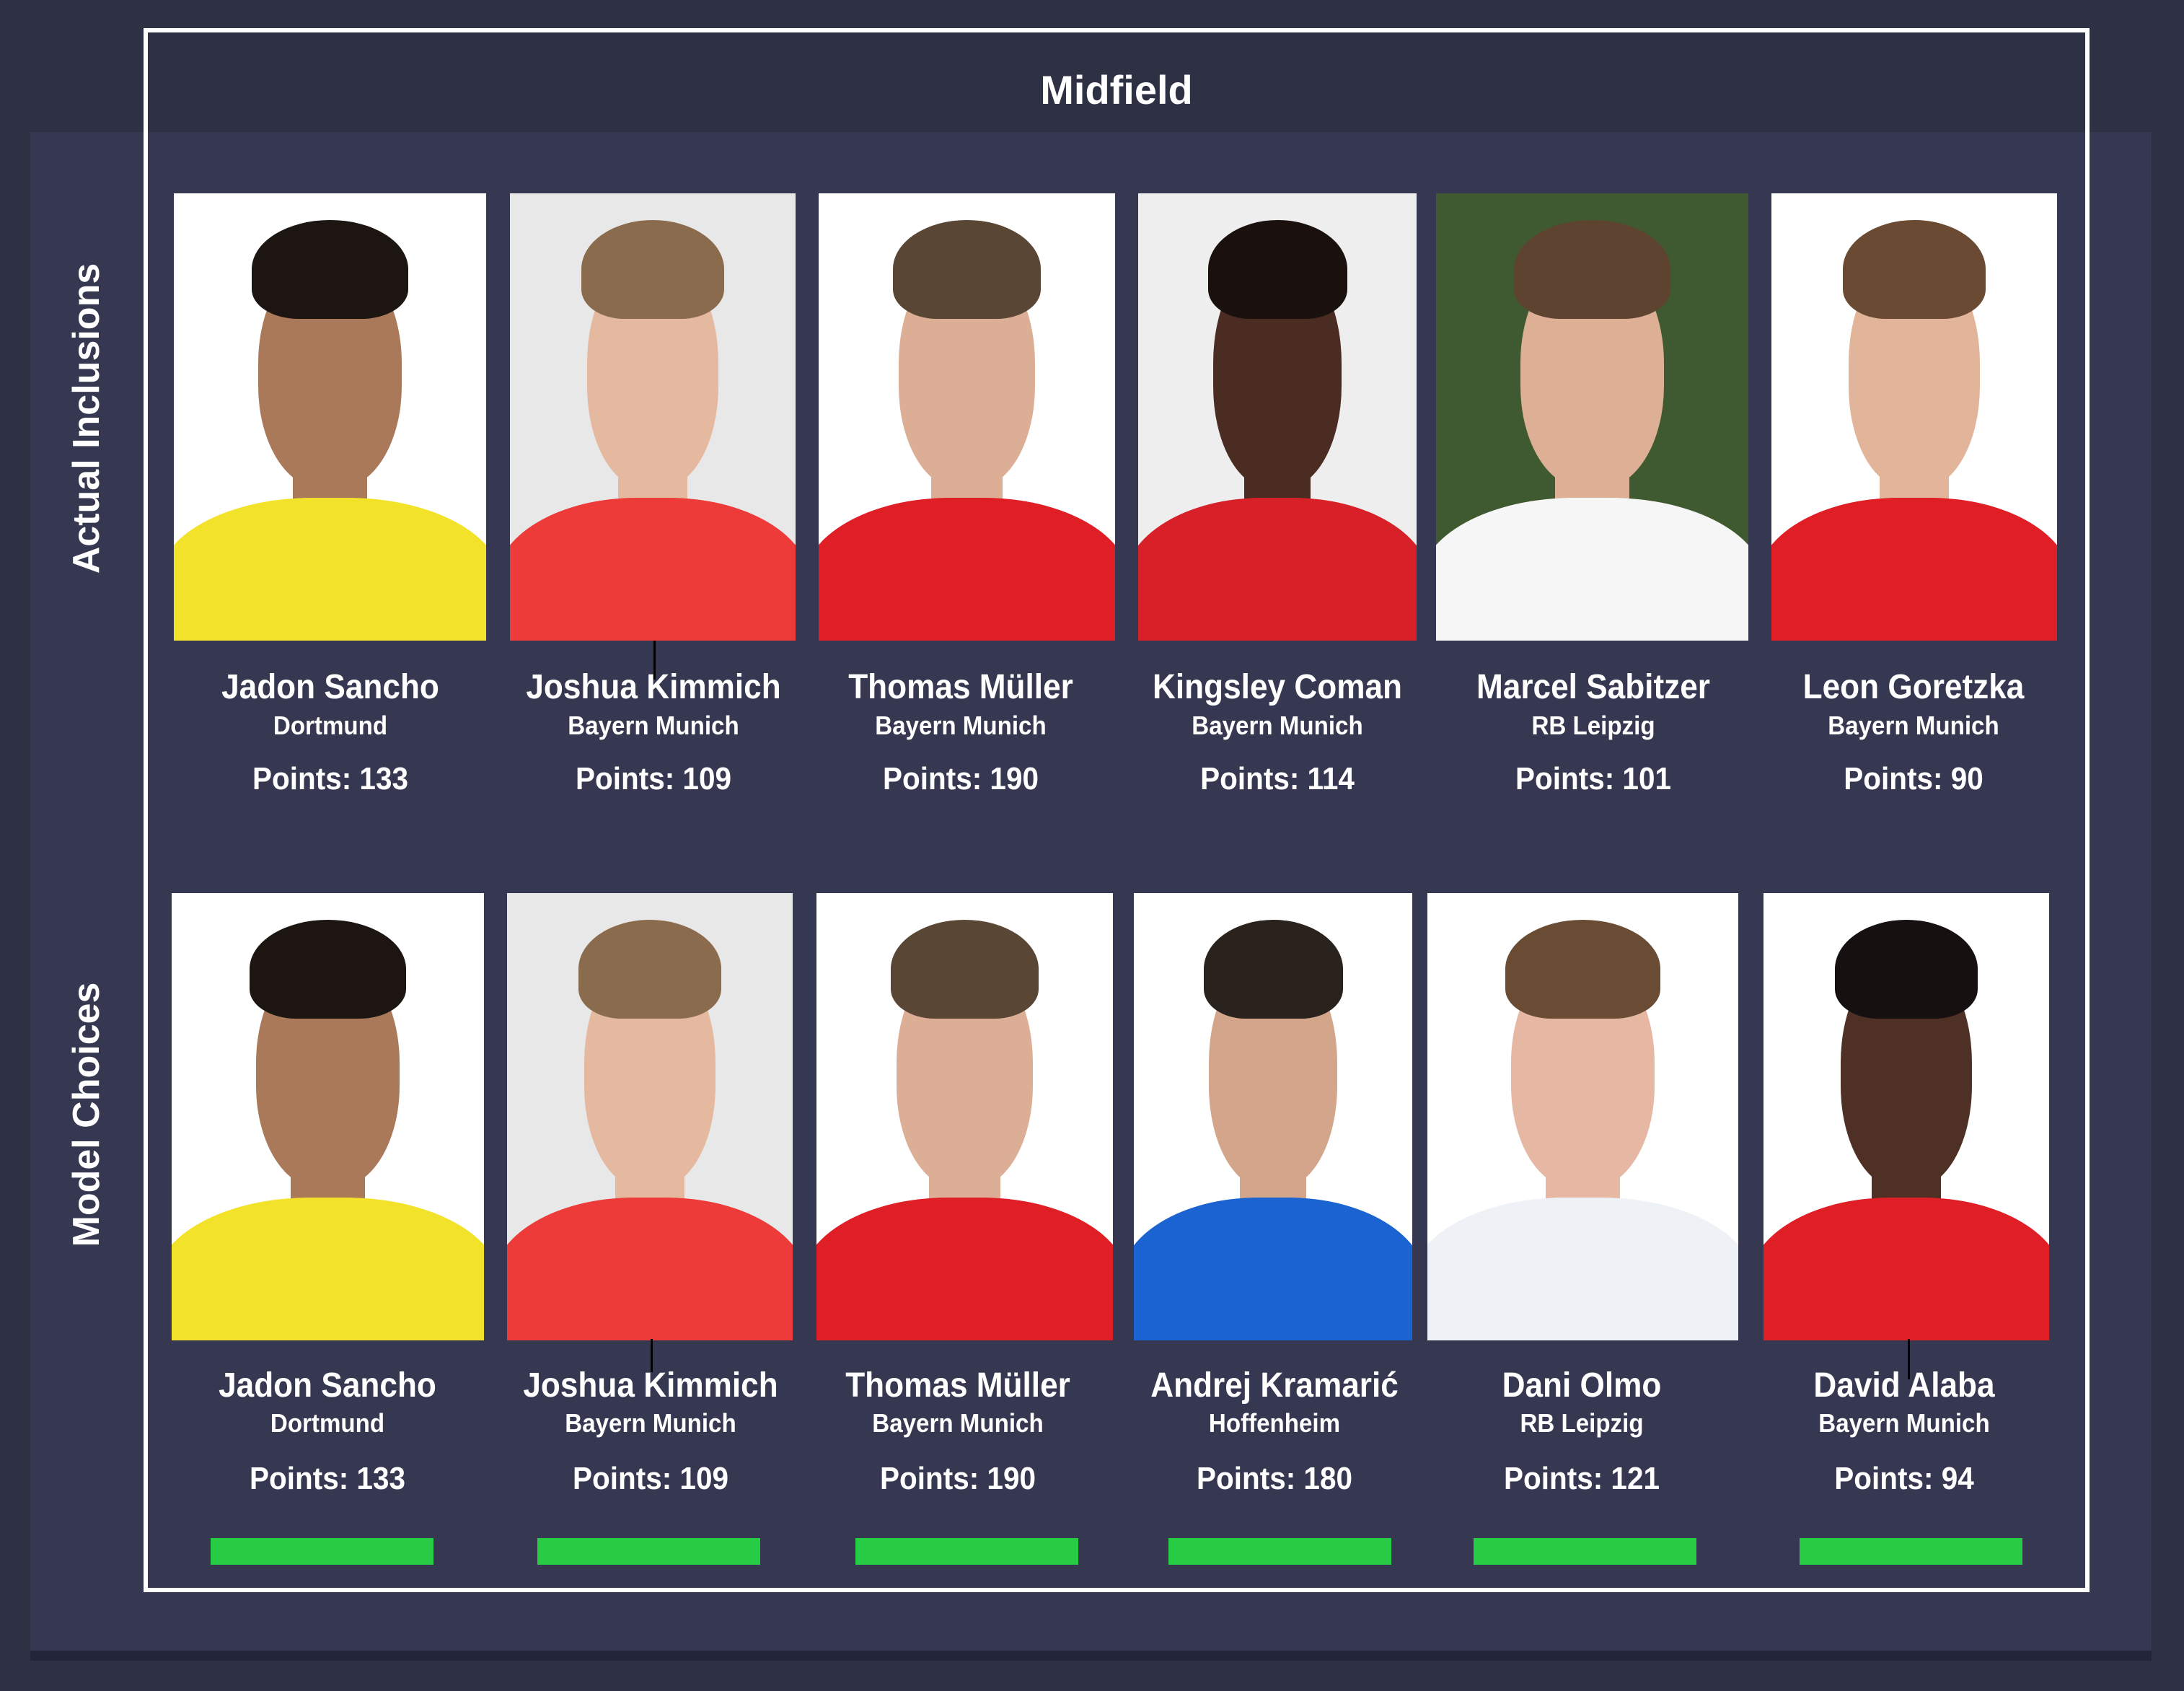 This screenshot has height=1691, width=2184. What do you see at coordinates (1274, 1478) in the screenshot?
I see `player-points: Points: 180` at bounding box center [1274, 1478].